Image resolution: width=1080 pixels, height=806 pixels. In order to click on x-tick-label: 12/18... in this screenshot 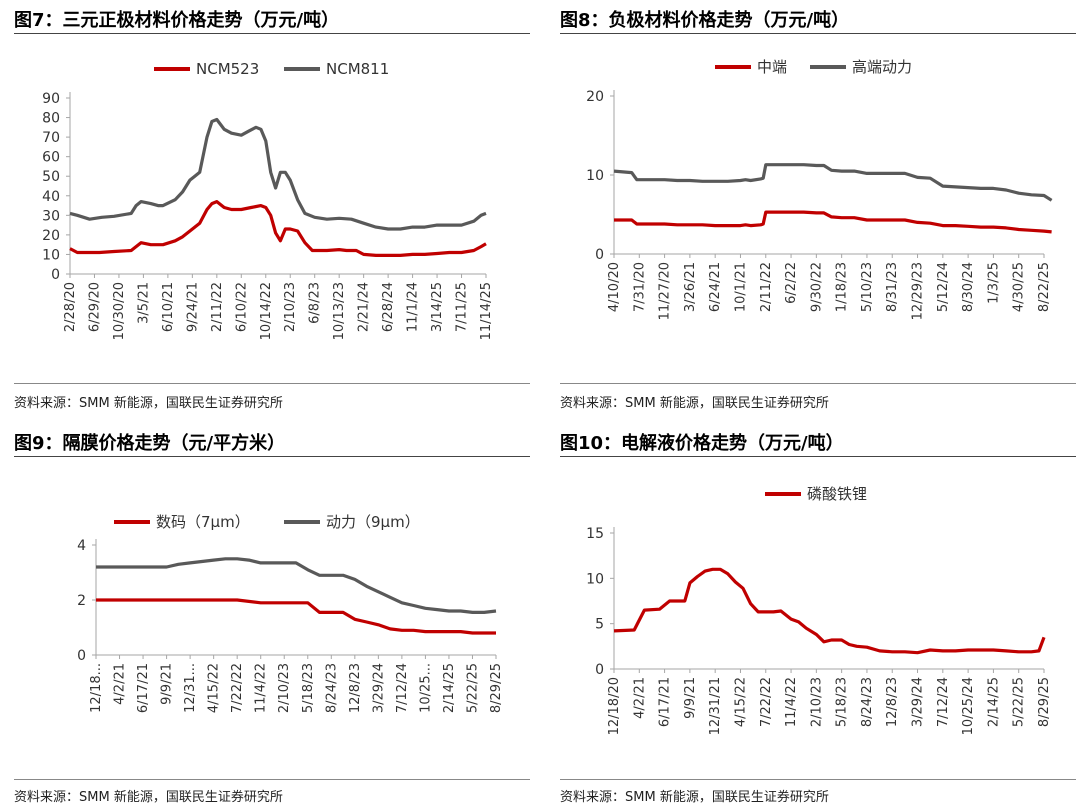, I will do `click(96, 688)`.